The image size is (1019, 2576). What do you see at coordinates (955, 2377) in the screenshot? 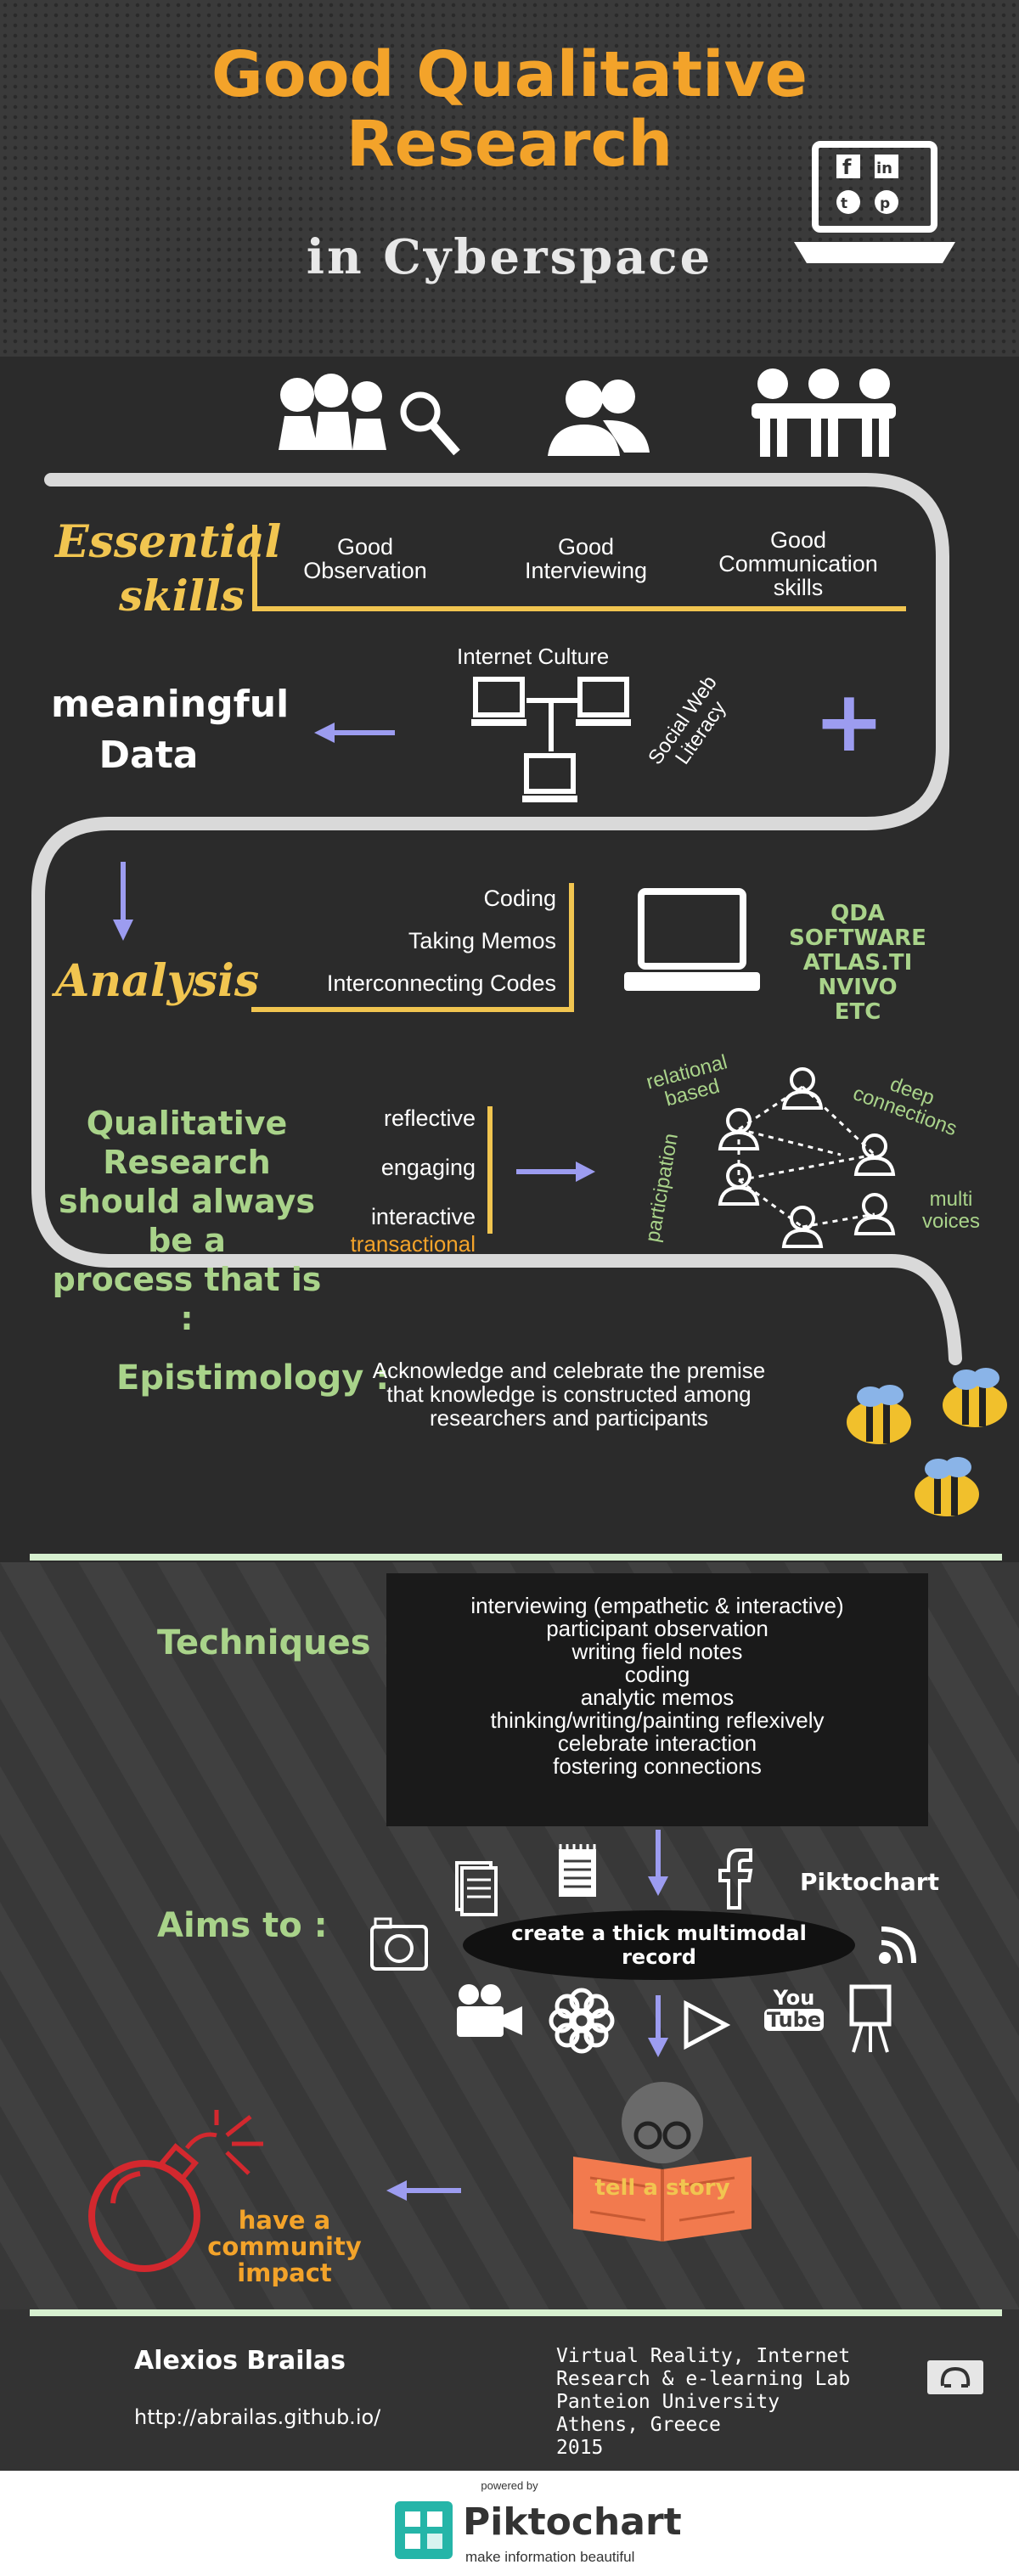
I see `university-logo-icon` at bounding box center [955, 2377].